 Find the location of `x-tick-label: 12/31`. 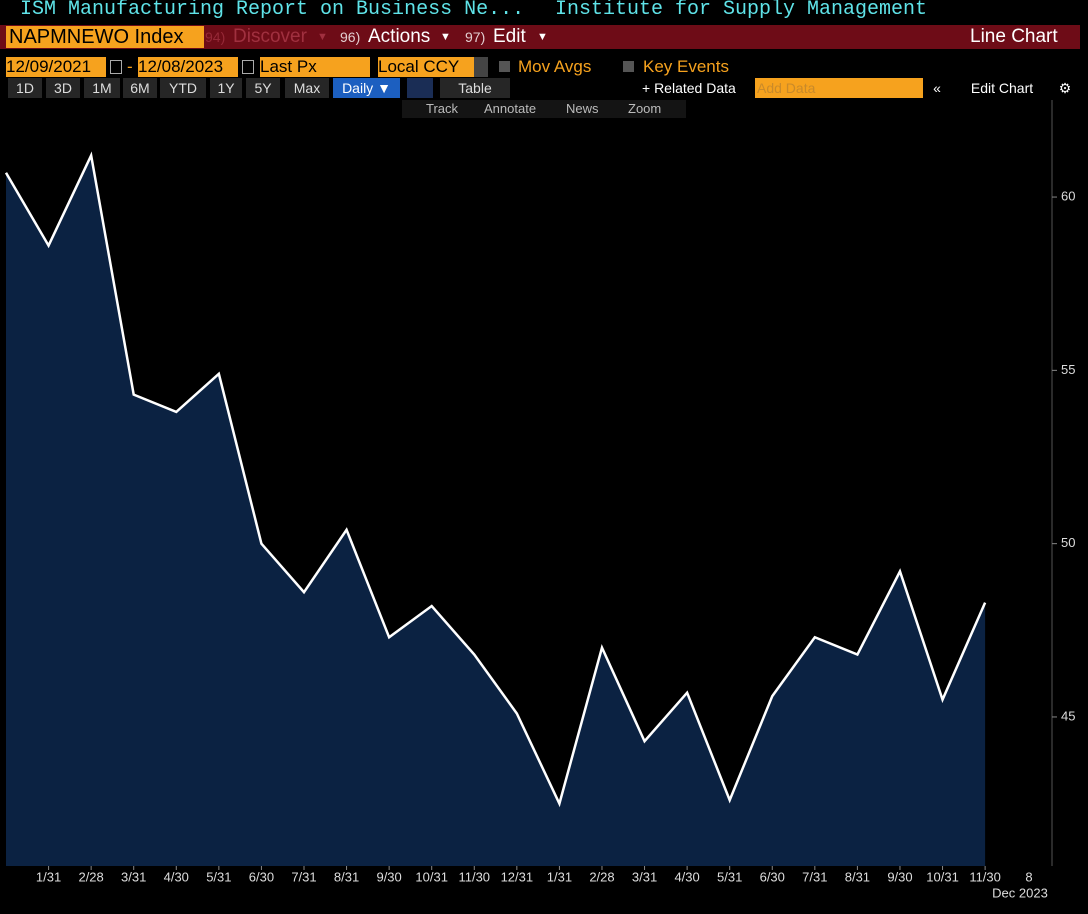

x-tick-label: 12/31 is located at coordinates (517, 876).